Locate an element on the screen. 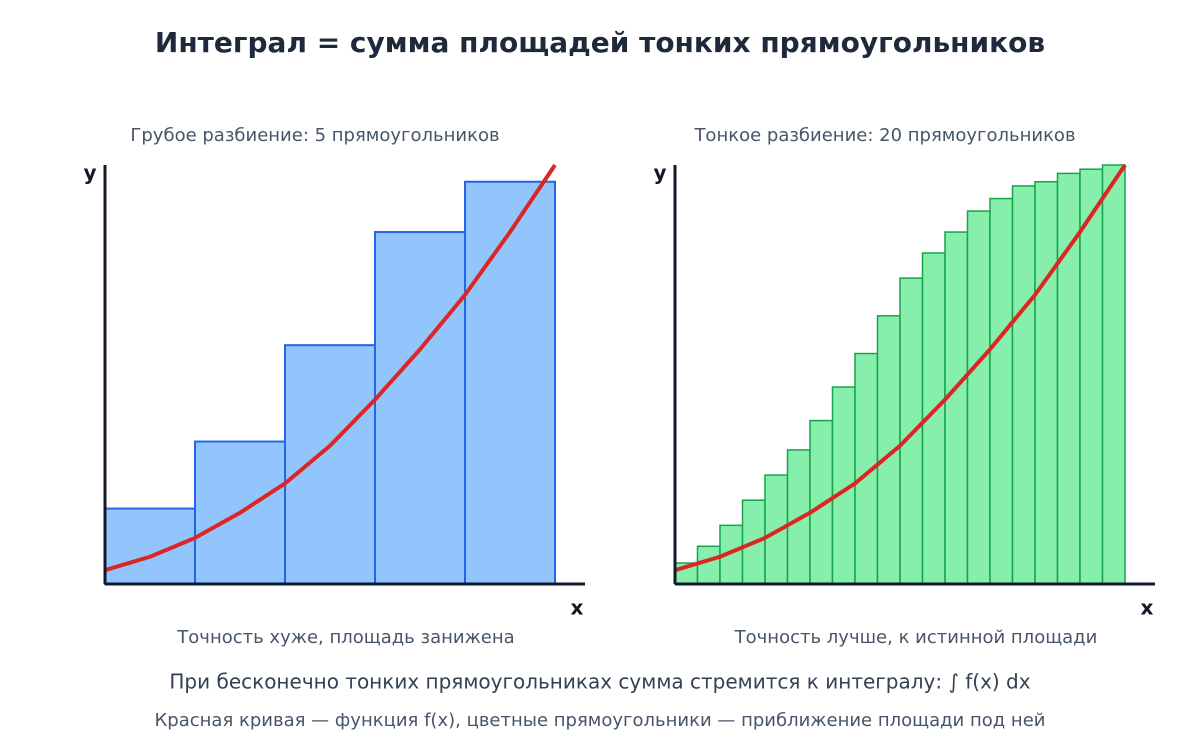 This screenshot has width=1200, height=750. panel-title: Грубое разбиение: 5 прямоугольников is located at coordinates (314, 135).